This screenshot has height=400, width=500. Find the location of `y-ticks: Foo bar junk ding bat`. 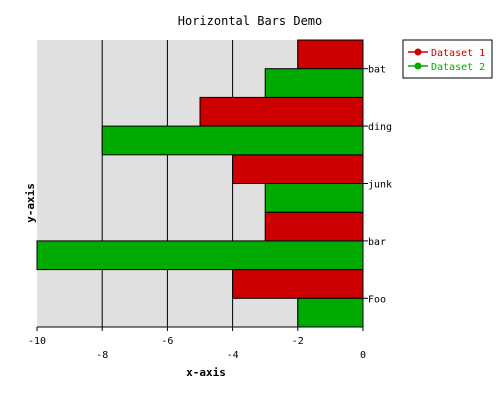

y-ticks: Foo bar junk ding bat is located at coordinates (377, 185).